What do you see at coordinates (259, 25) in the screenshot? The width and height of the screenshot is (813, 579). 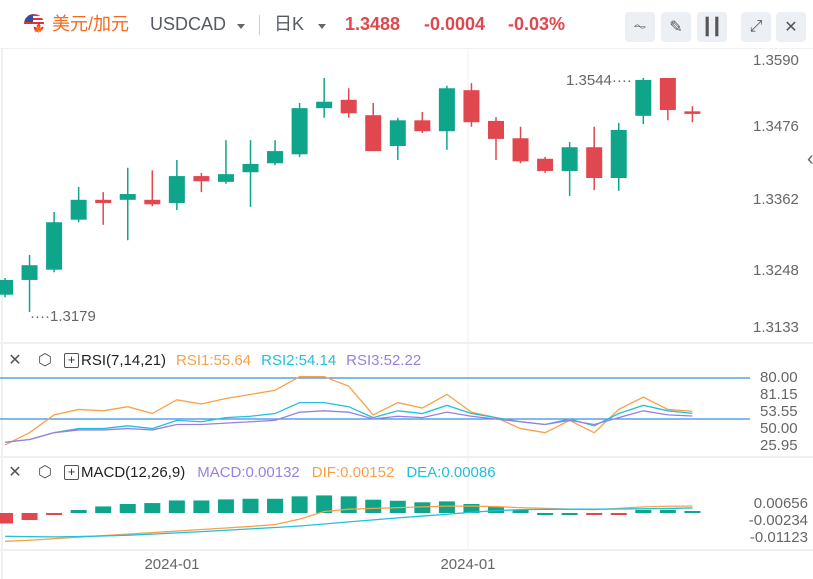 I see `divider` at bounding box center [259, 25].